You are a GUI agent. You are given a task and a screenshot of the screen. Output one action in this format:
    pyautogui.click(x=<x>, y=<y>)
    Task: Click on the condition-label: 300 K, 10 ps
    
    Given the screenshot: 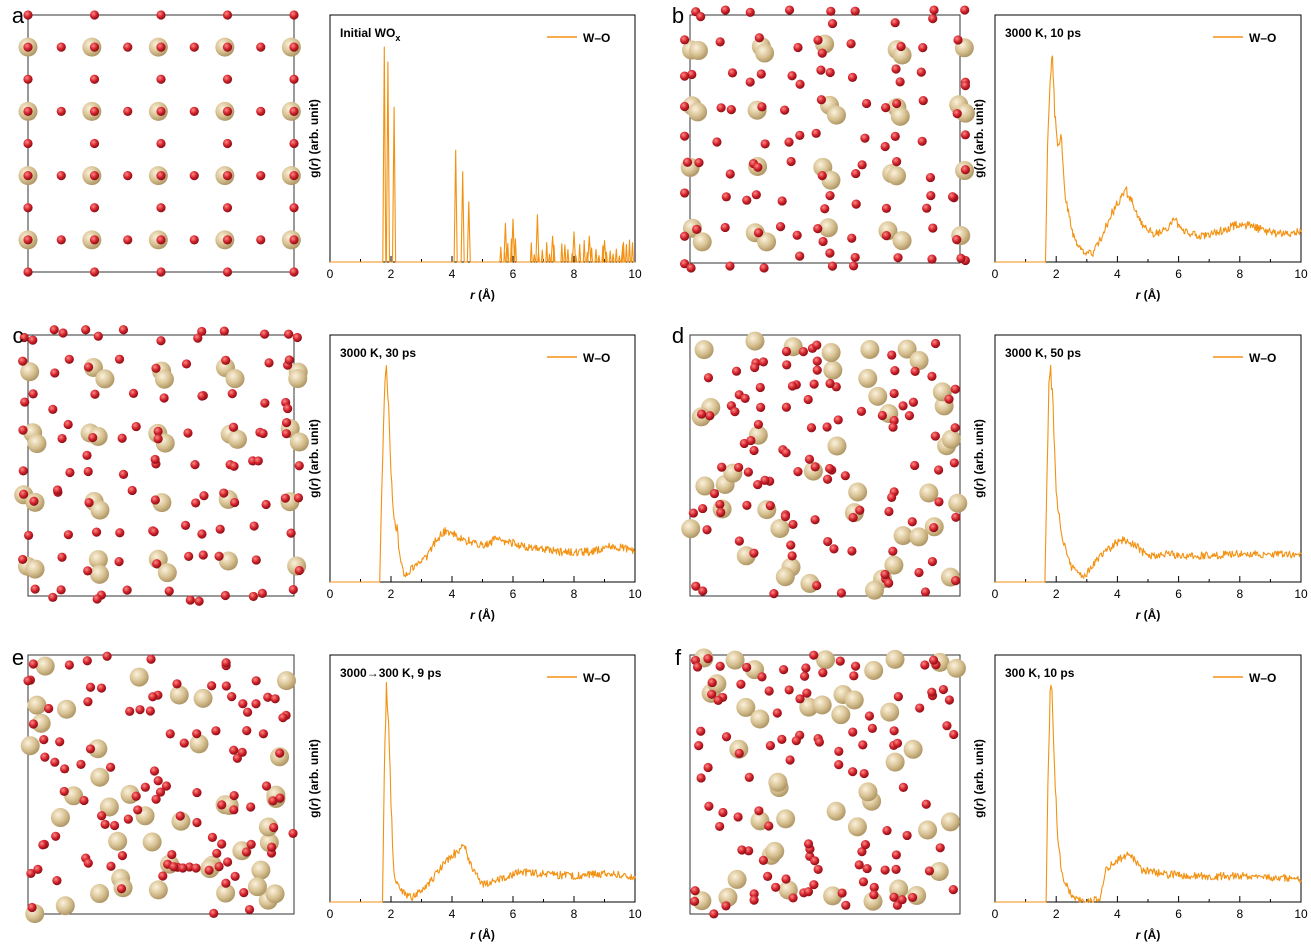 What is the action you would take?
    pyautogui.click(x=1040, y=673)
    